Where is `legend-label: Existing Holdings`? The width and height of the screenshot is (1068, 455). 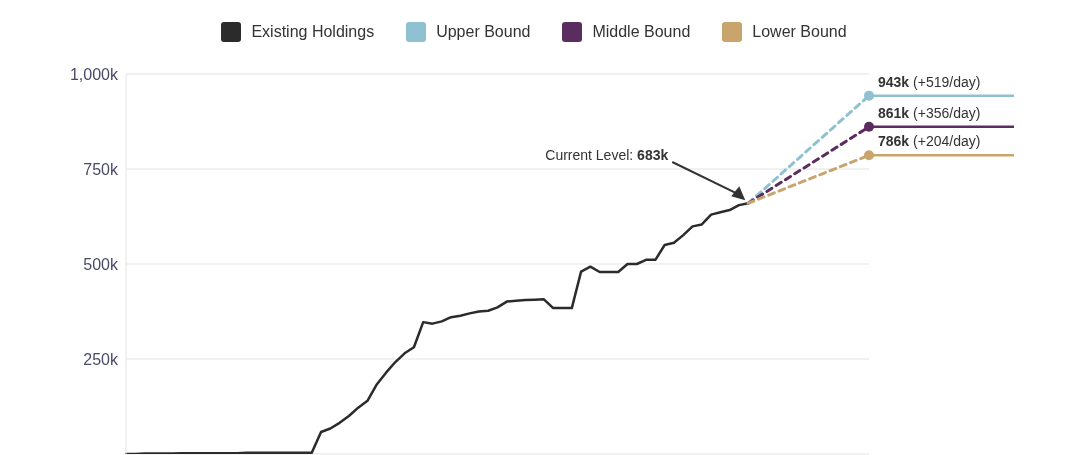 legend-label: Existing Holdings is located at coordinates (313, 32).